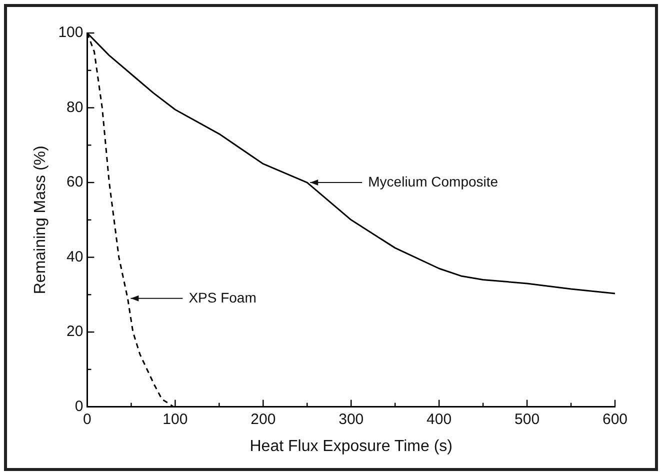 The image size is (662, 475). What do you see at coordinates (175, 419) in the screenshot?
I see `x-tick-label: 100` at bounding box center [175, 419].